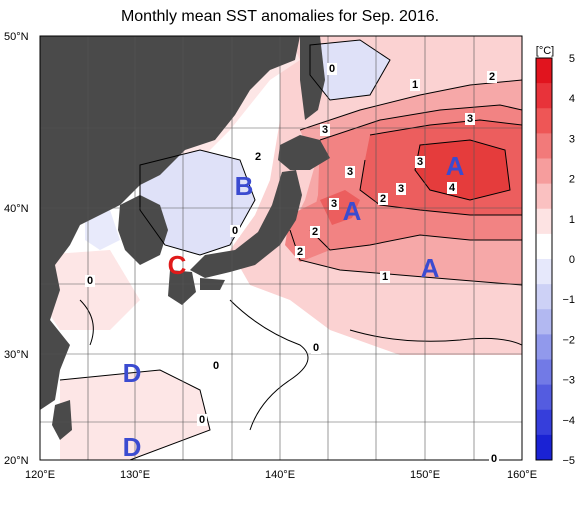 Image resolution: width=585 pixels, height=512 pixels. Describe the element at coordinates (545, 51) in the screenshot. I see `colorbar-unit: [°C]` at that location.